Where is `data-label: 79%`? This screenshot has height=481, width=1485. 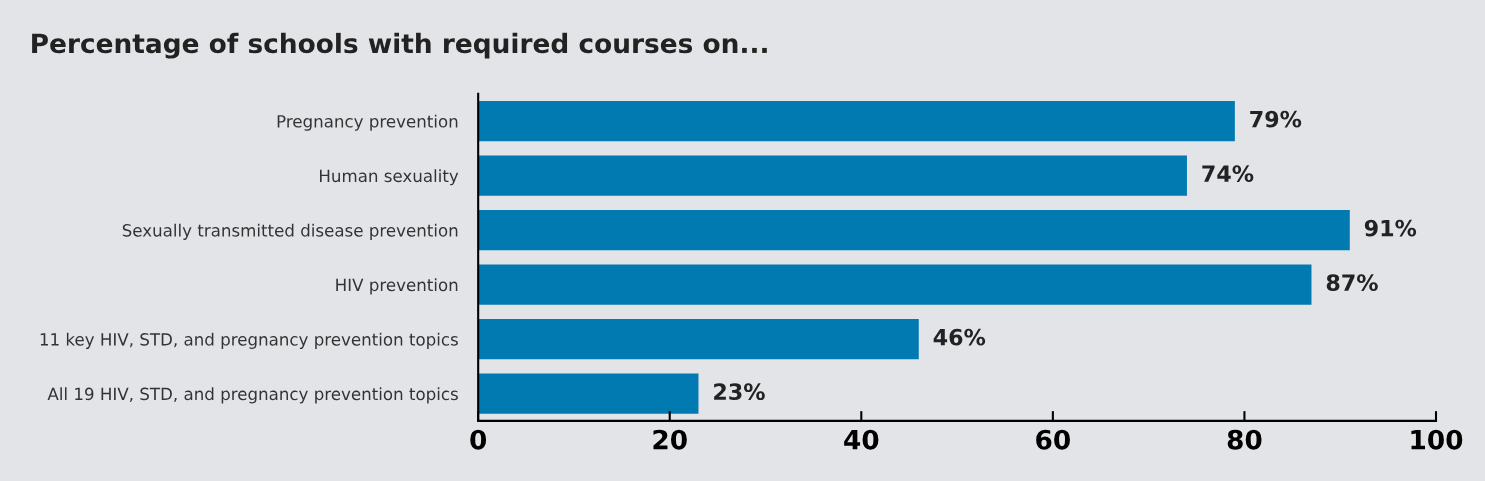 data-label: 79% is located at coordinates (1276, 119).